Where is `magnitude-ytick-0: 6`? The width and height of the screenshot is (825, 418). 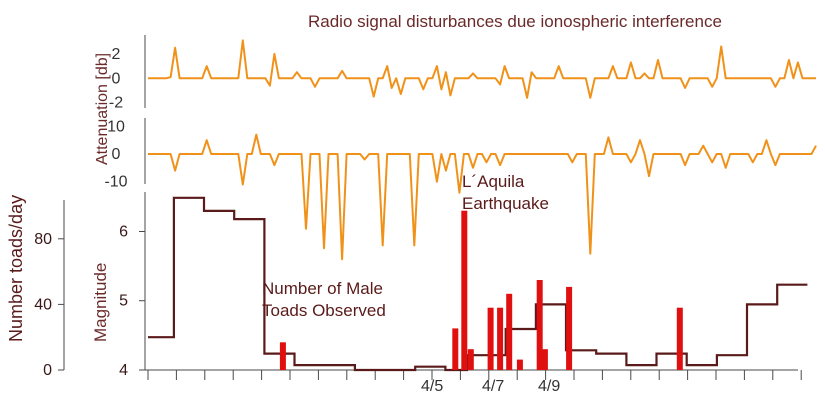 magnitude-ytick-0: 6 is located at coordinates (123, 232).